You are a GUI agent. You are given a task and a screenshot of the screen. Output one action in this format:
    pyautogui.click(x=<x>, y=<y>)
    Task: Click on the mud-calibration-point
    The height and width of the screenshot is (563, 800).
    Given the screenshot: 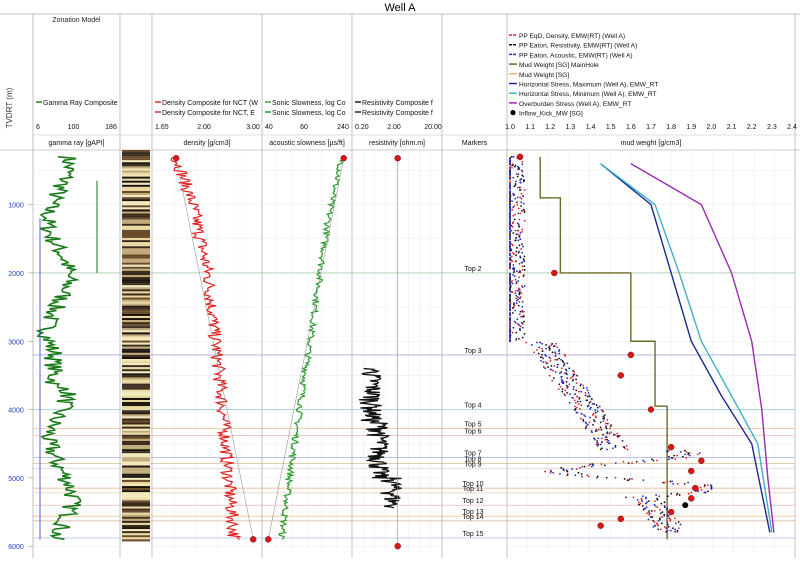 What is the action you would take?
    pyautogui.click(x=520, y=157)
    